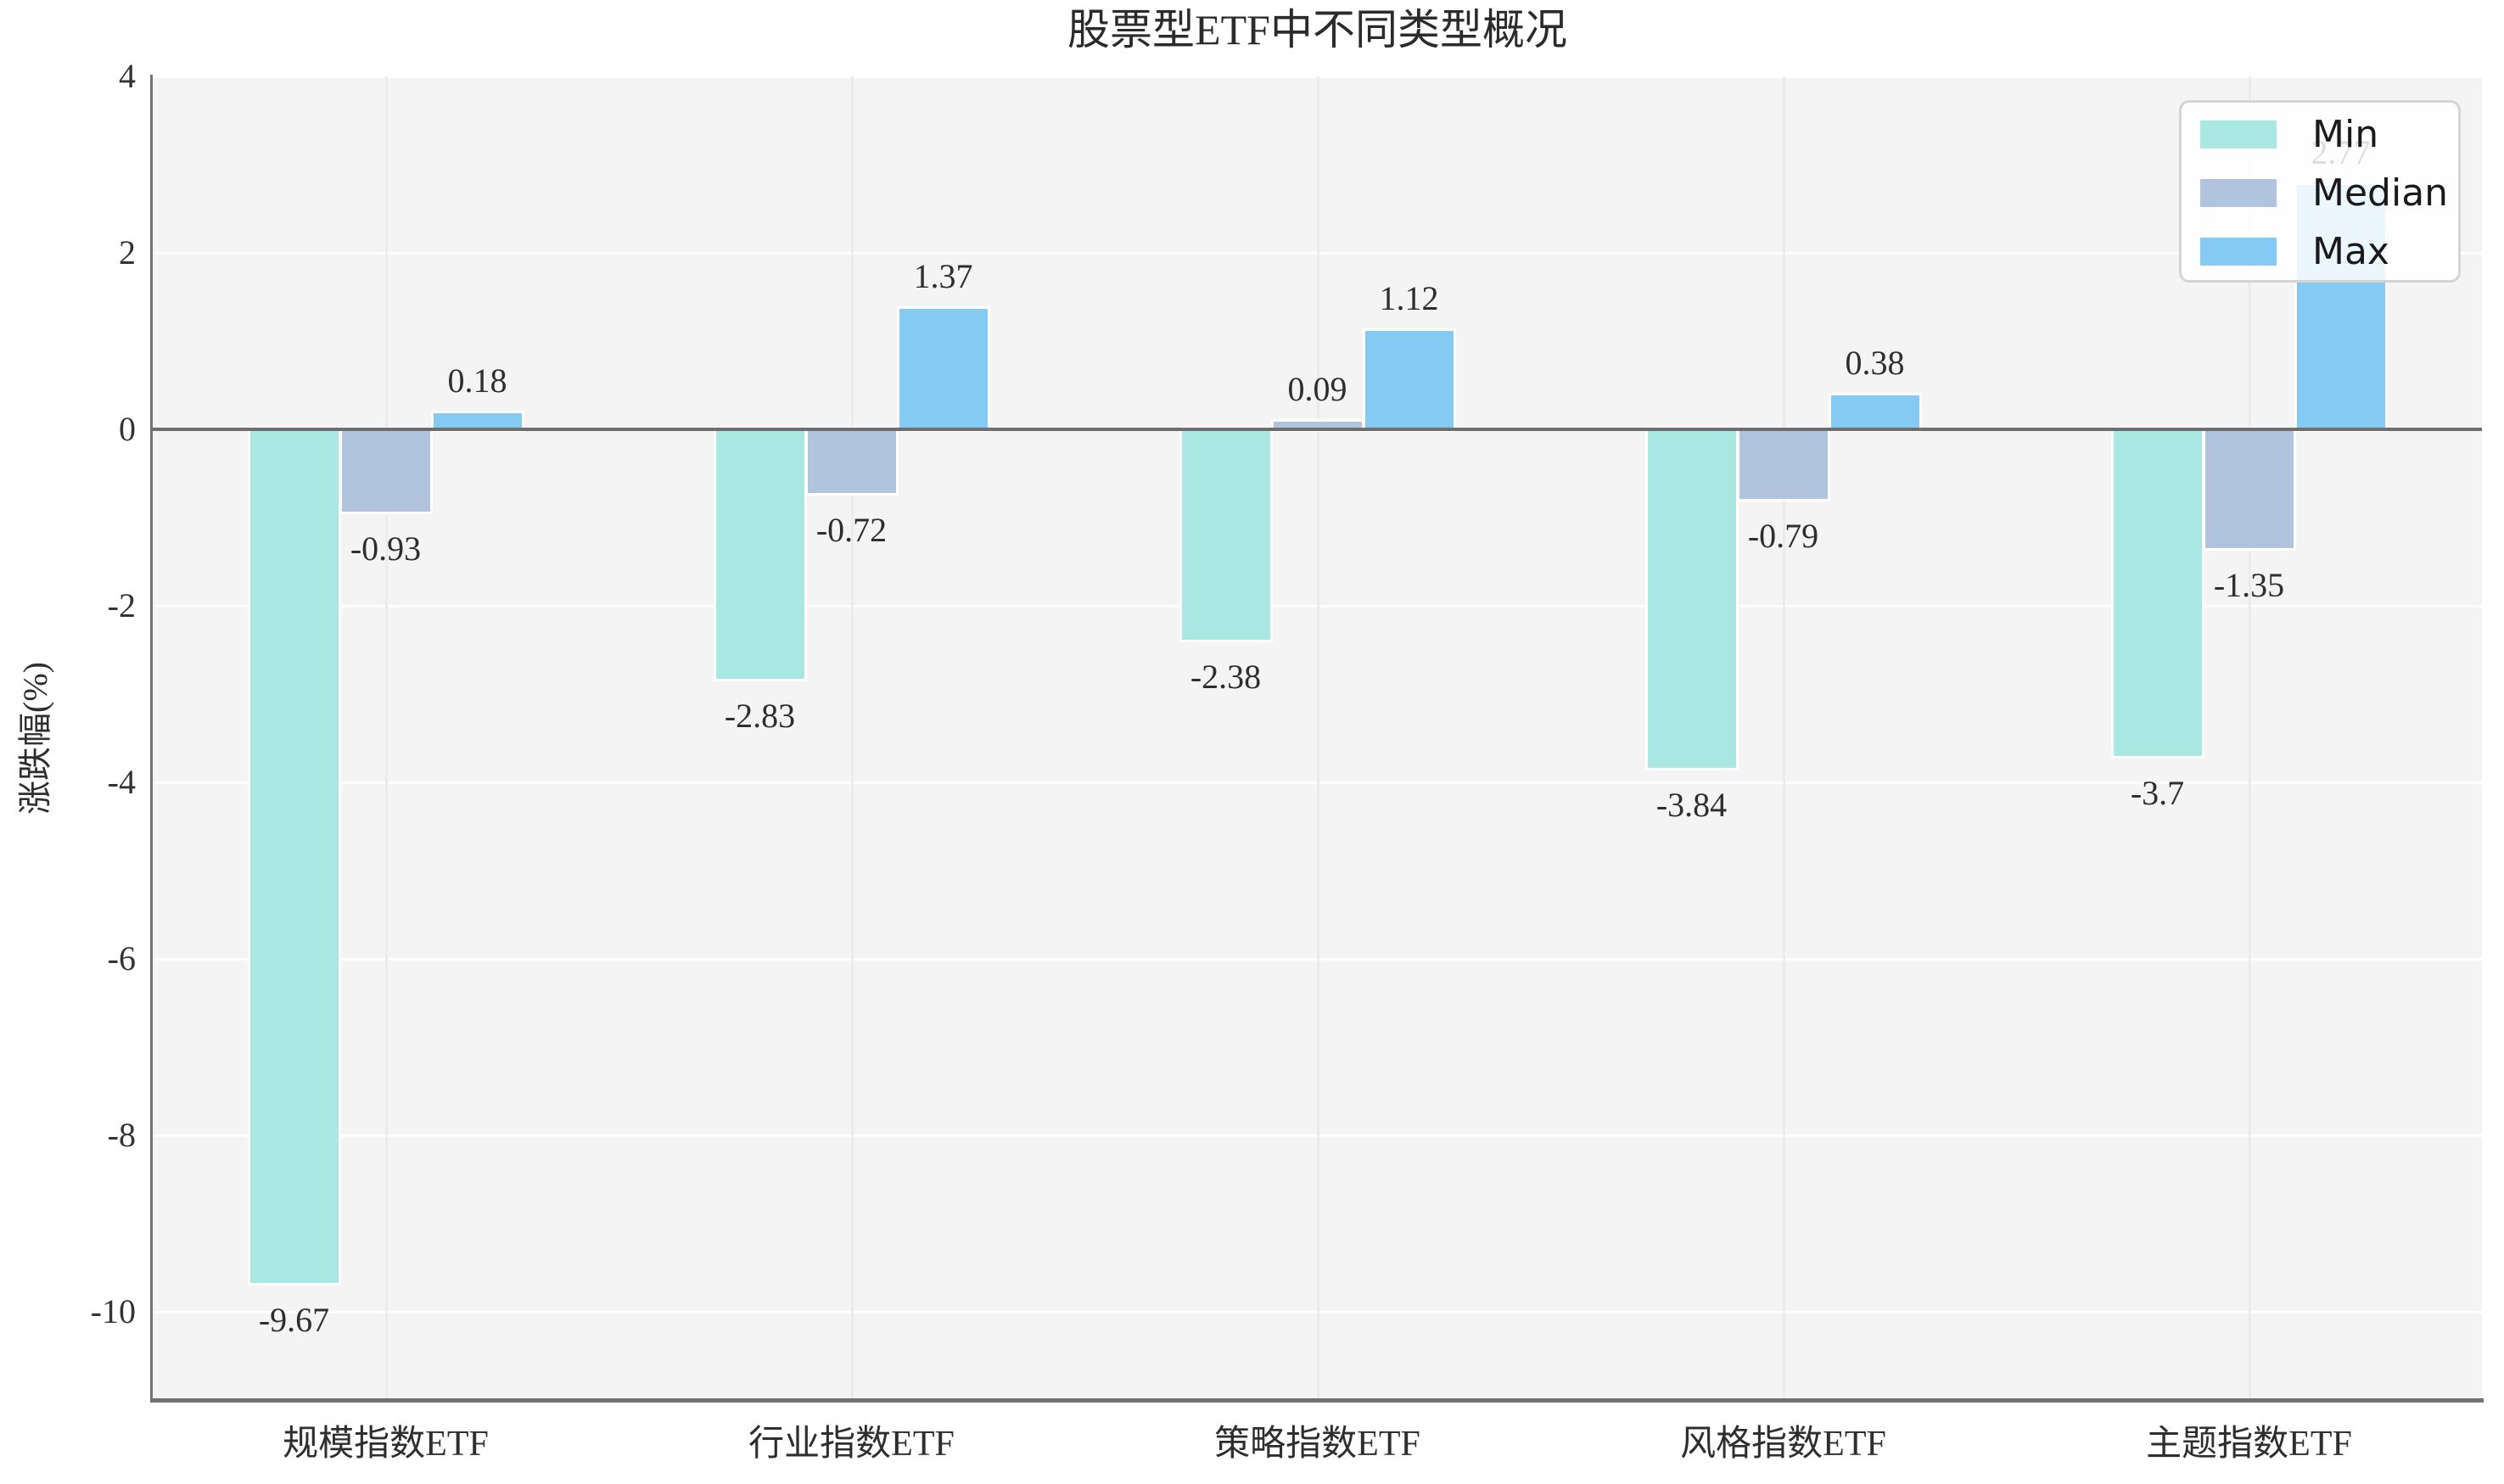 The width and height of the screenshot is (2504, 1484). I want to click on legend-item-median: Median, so click(2320, 193).